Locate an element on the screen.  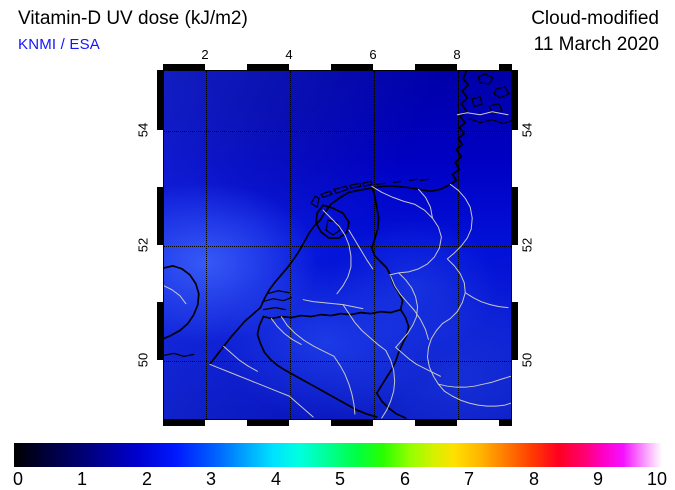
border-belgium-germany-lux is located at coordinates (392, 351).